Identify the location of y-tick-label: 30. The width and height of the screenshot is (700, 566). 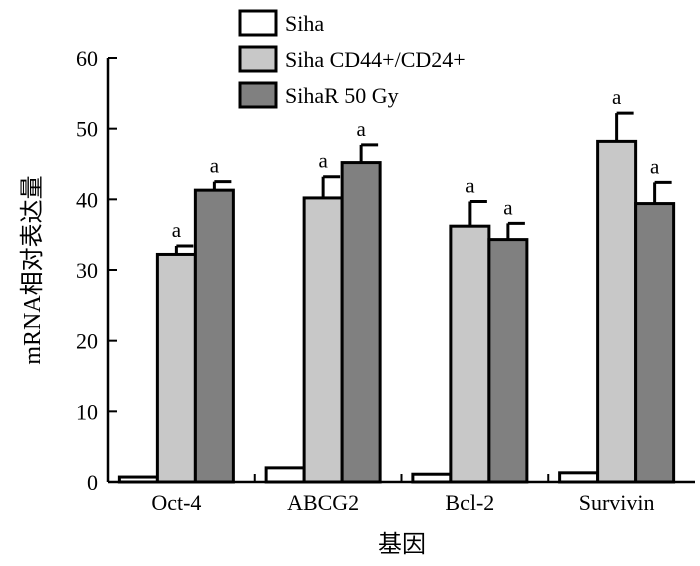
(87, 270).